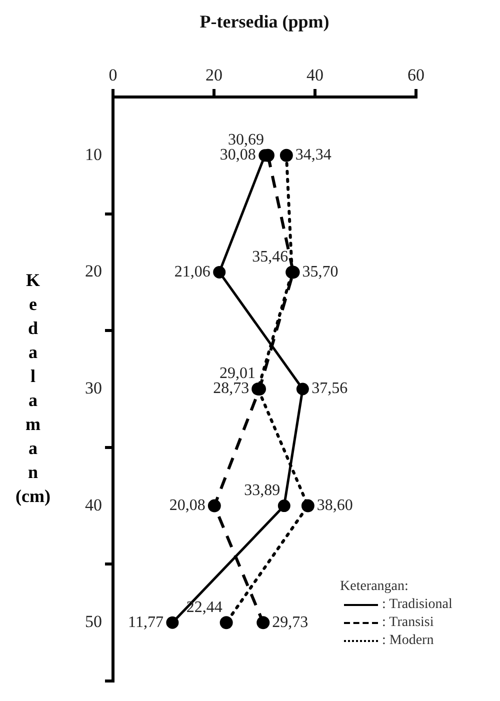  What do you see at coordinates (238, 373) in the screenshot?
I see `data-label: 29,01` at bounding box center [238, 373].